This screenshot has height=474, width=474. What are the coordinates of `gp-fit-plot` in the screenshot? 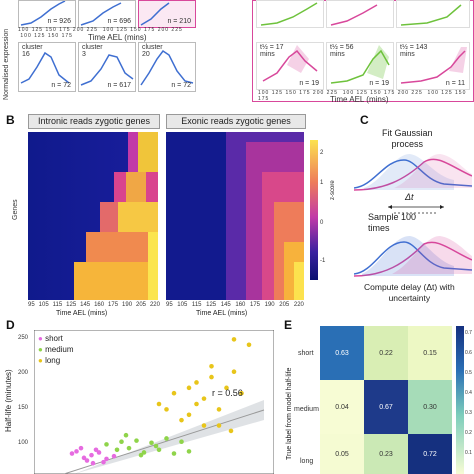 It's located at (413, 172).